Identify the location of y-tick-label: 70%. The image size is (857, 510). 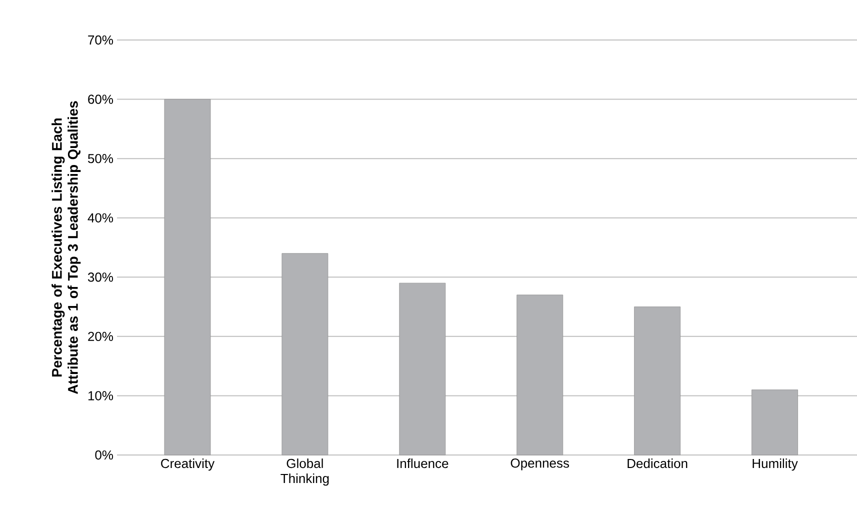
(101, 40).